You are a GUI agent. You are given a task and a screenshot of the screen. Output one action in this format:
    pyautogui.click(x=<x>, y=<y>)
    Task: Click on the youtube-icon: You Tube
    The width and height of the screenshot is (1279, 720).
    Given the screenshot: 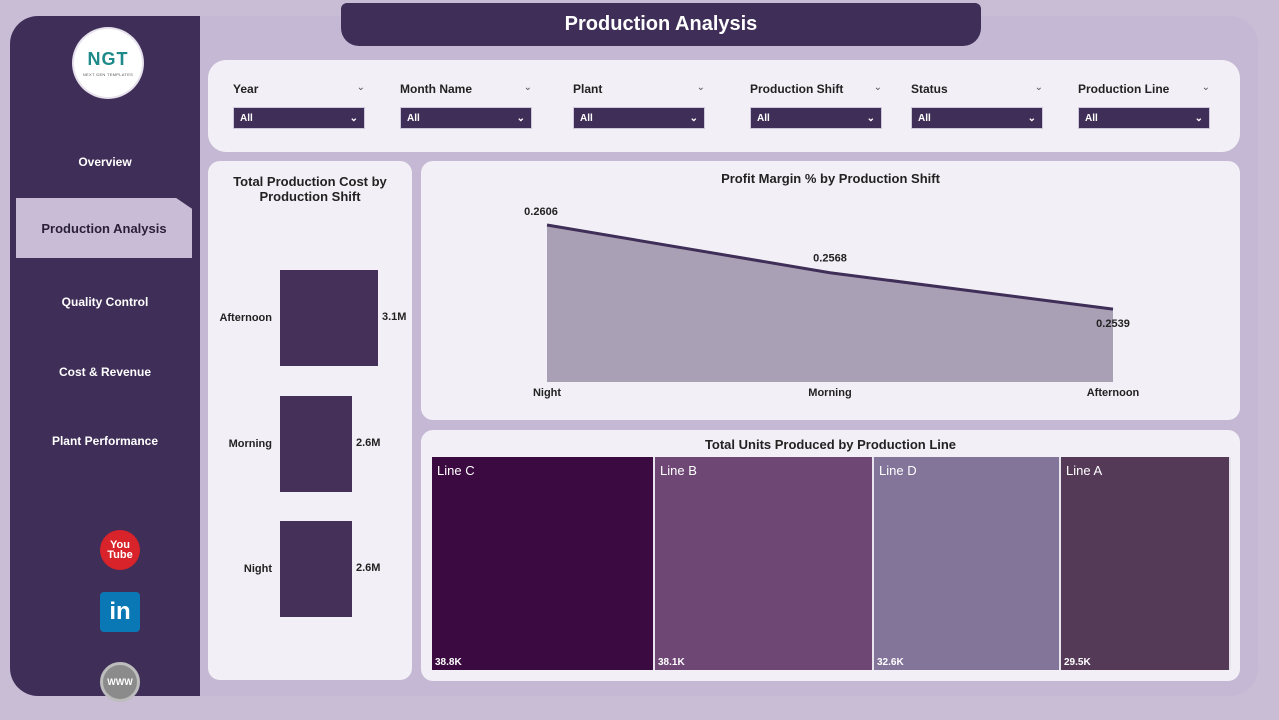 What is the action you would take?
    pyautogui.click(x=120, y=550)
    